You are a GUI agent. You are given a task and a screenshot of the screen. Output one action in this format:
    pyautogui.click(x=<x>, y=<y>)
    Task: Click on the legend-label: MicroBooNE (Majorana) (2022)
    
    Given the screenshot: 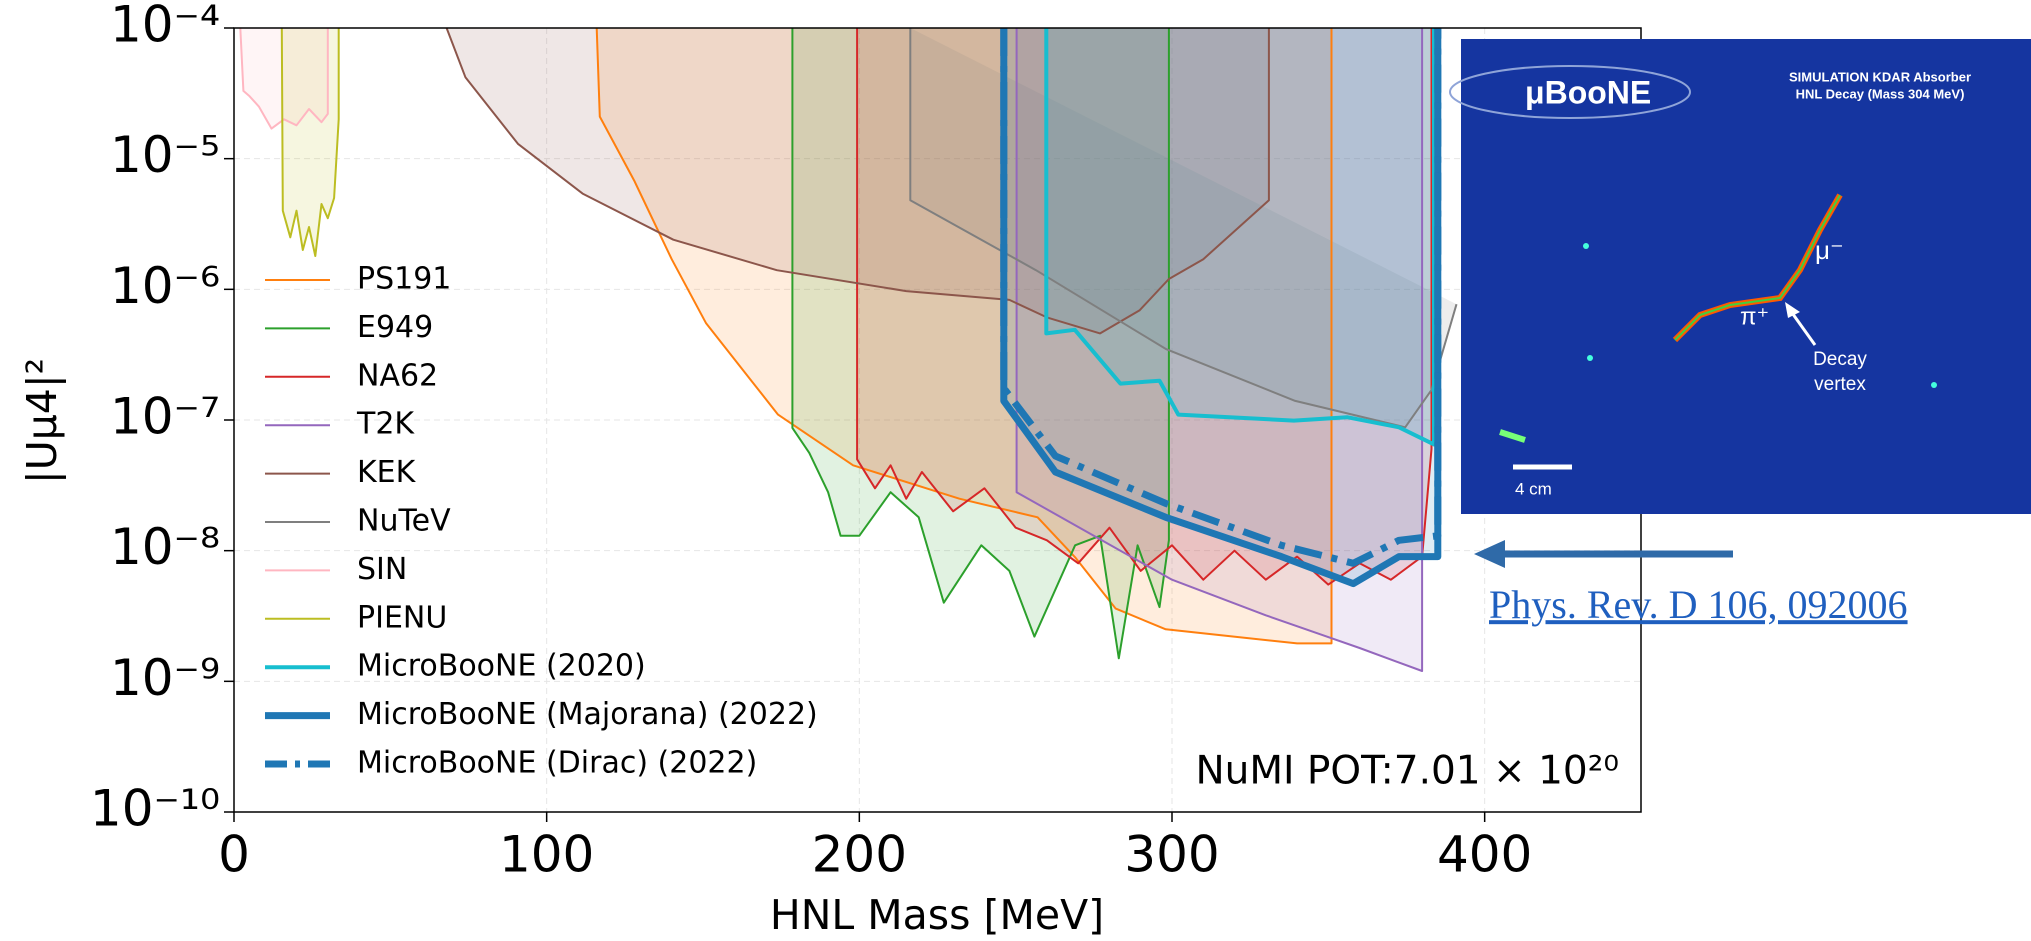 What is the action you would take?
    pyautogui.click(x=587, y=714)
    